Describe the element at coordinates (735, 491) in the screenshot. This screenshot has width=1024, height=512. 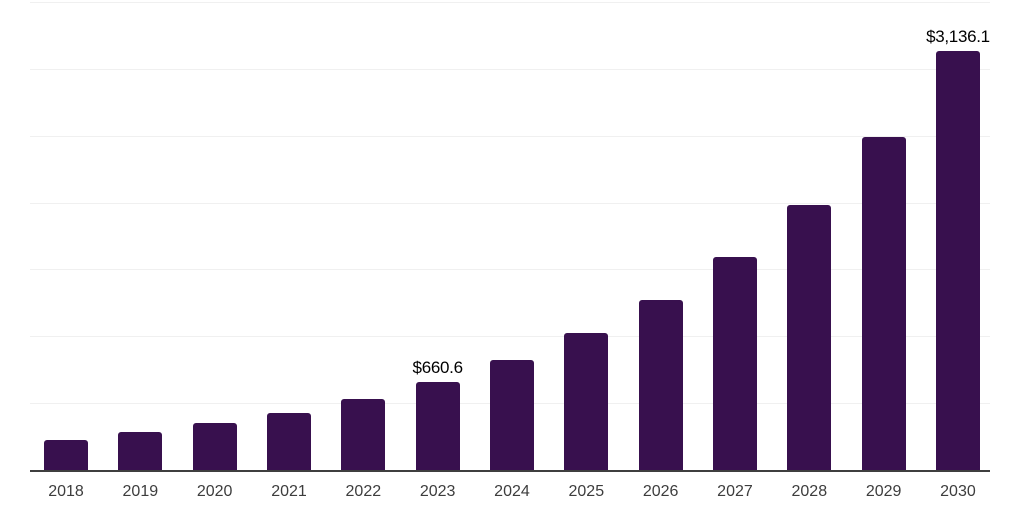
I see `x-tick-2027: 2027` at that location.